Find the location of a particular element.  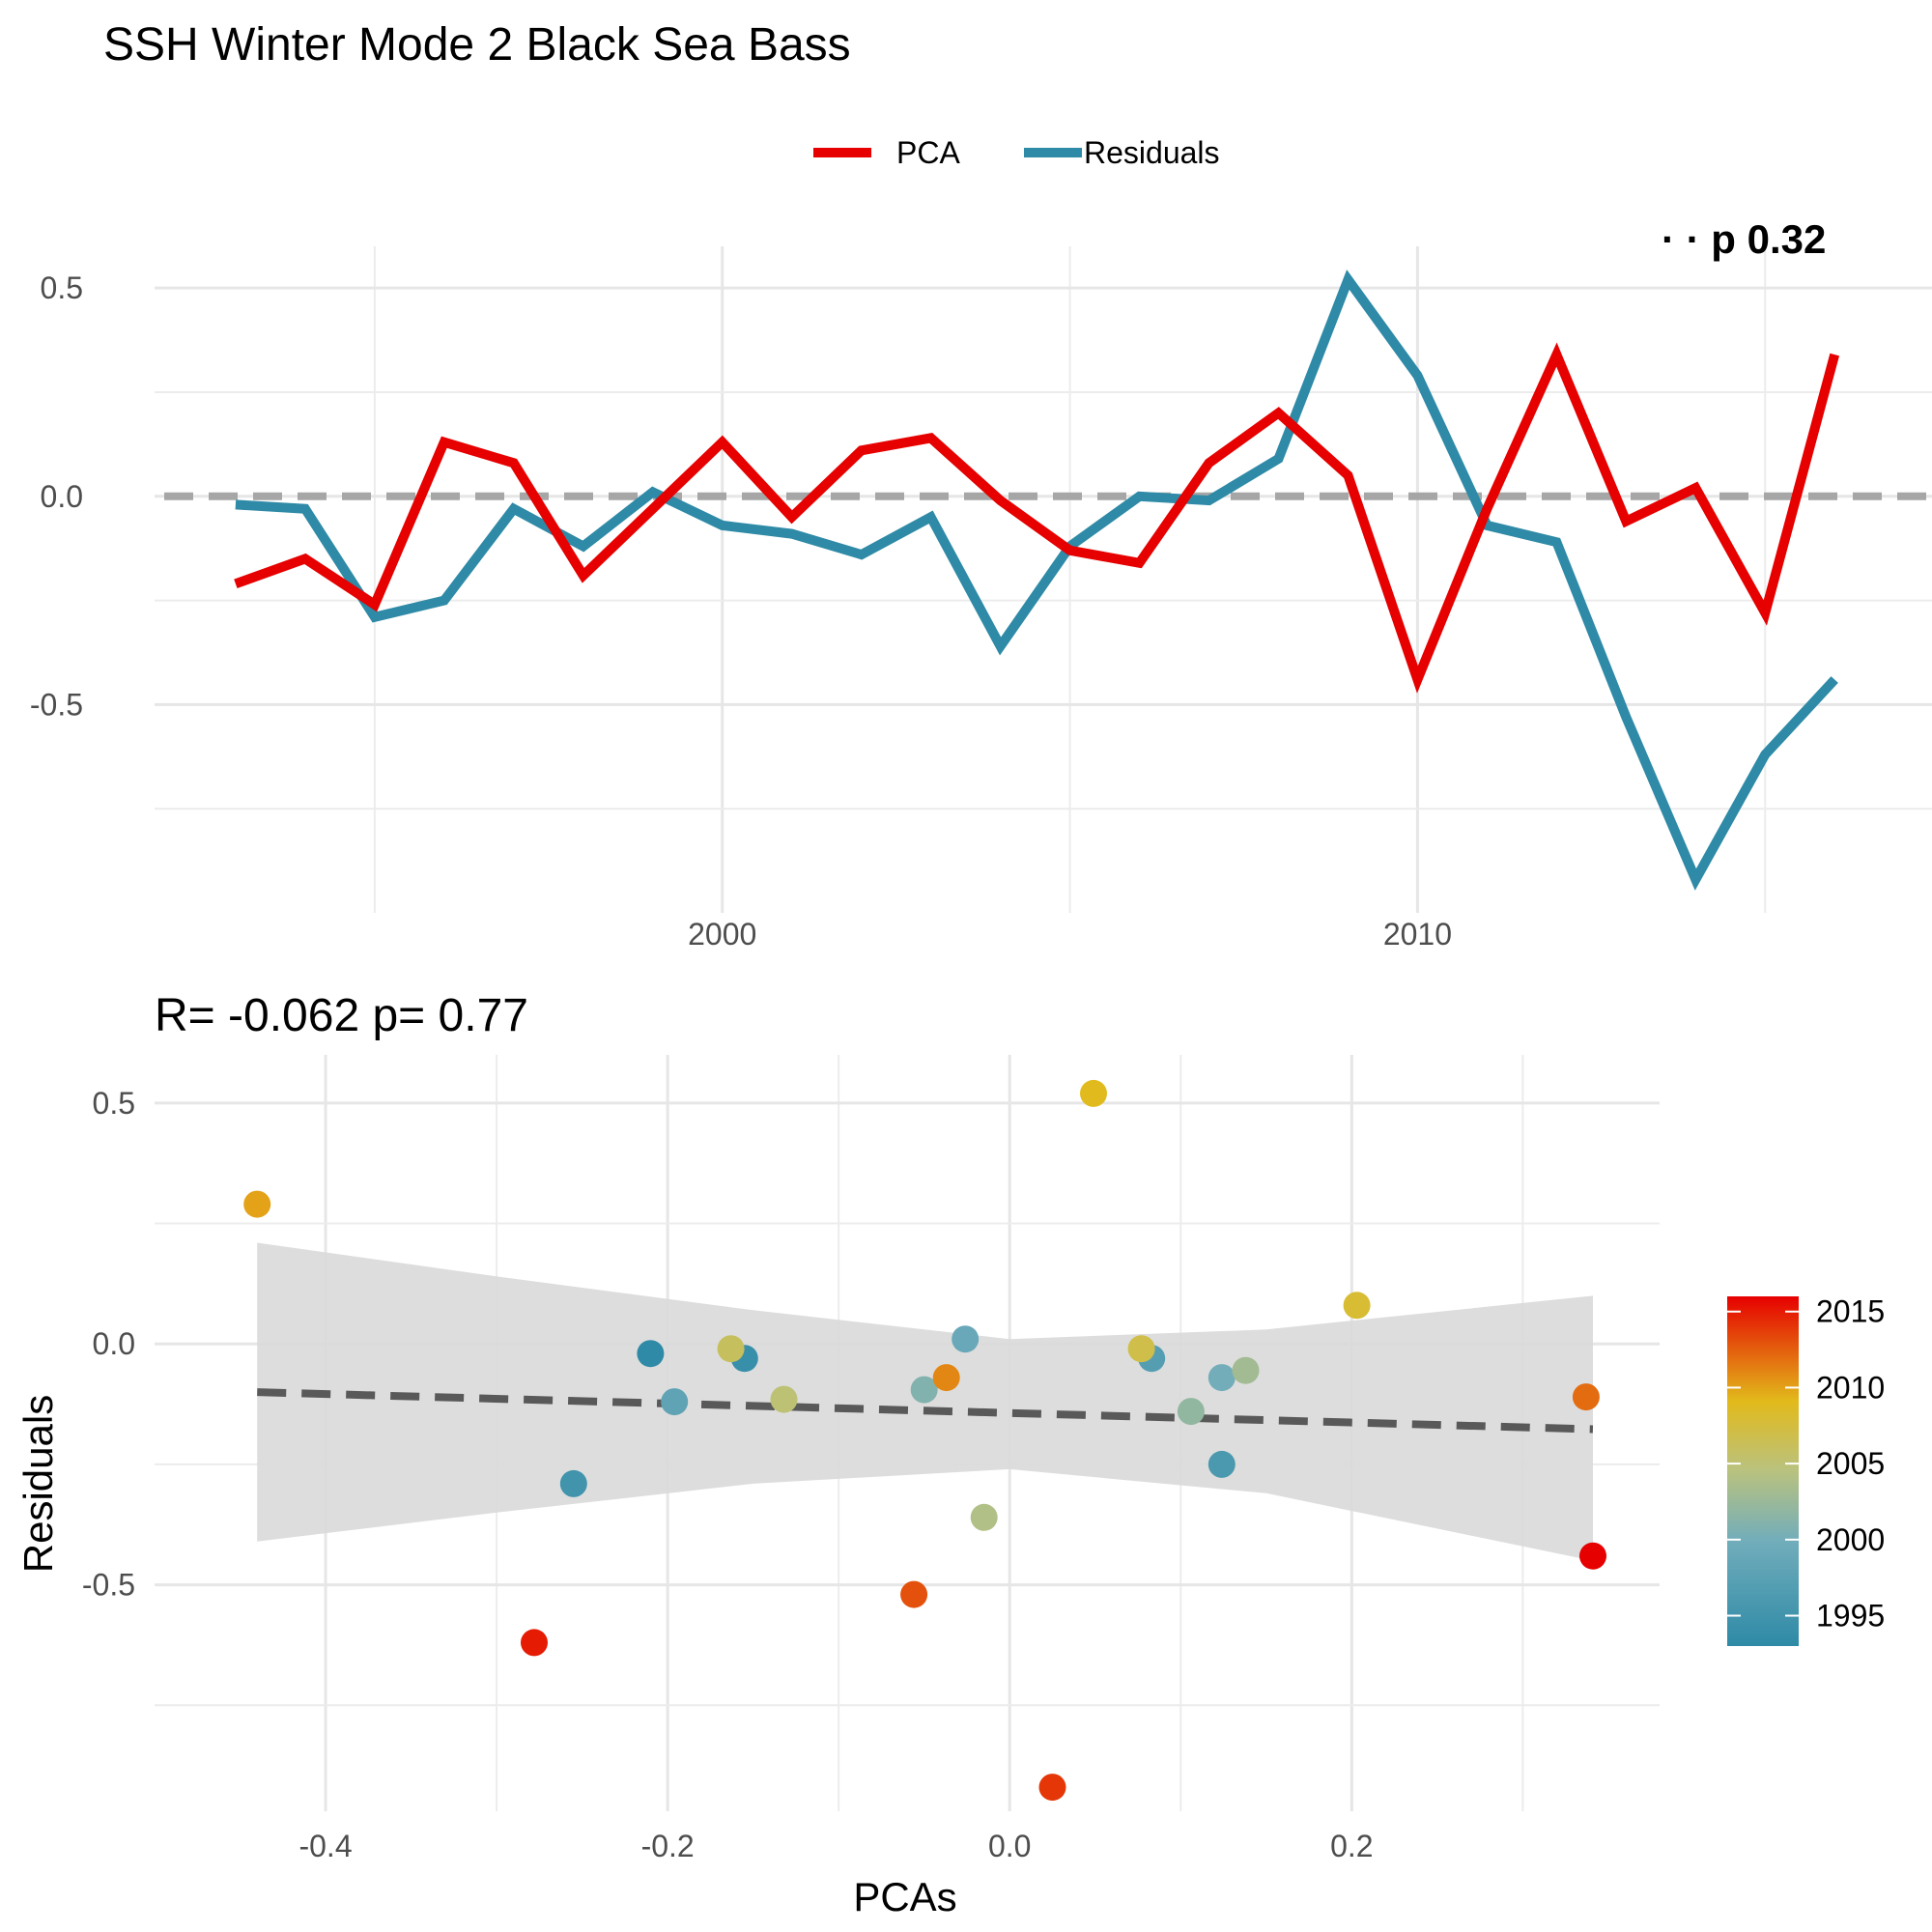

colorbar-bar is located at coordinates (1763, 1471).